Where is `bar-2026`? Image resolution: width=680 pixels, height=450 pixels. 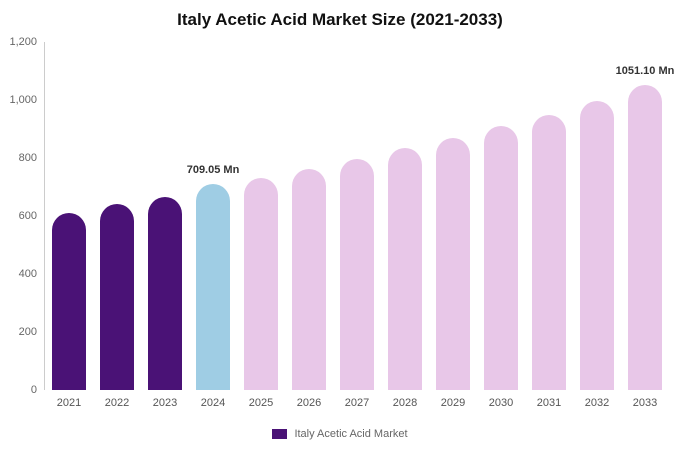
bar-2026 is located at coordinates (309, 279).